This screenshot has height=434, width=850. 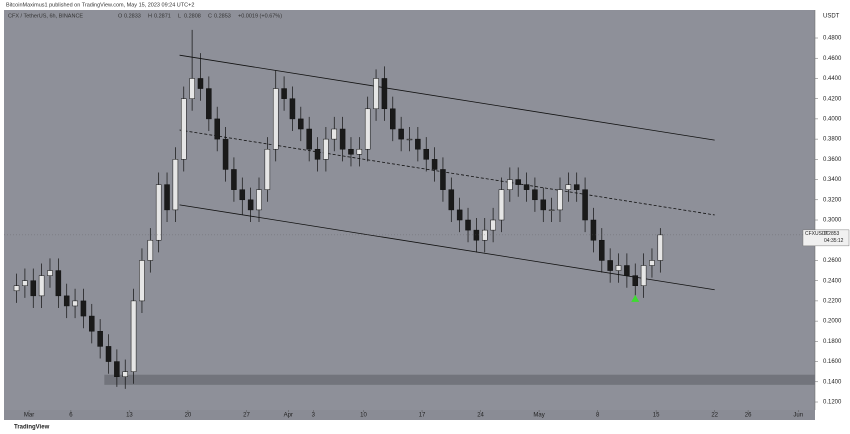 What do you see at coordinates (832, 140) in the screenshot?
I see `y-tick-label: 0.3800` at bounding box center [832, 140].